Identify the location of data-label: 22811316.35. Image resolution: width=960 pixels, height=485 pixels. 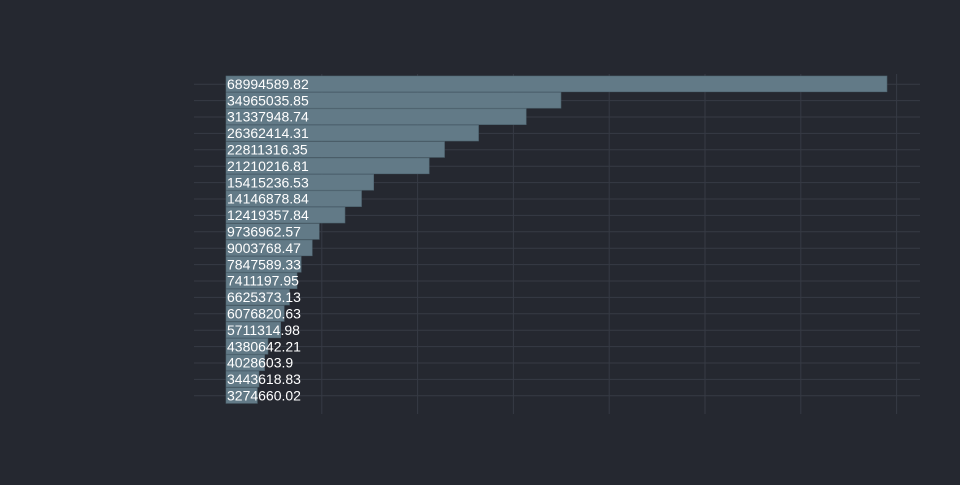
(267, 150).